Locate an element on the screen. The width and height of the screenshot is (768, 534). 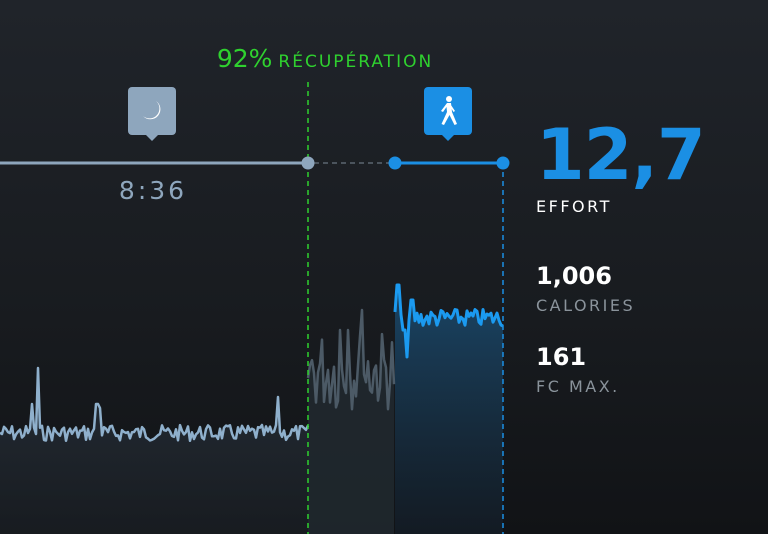
max-hr-label: FC MAX. is located at coordinates (578, 386).